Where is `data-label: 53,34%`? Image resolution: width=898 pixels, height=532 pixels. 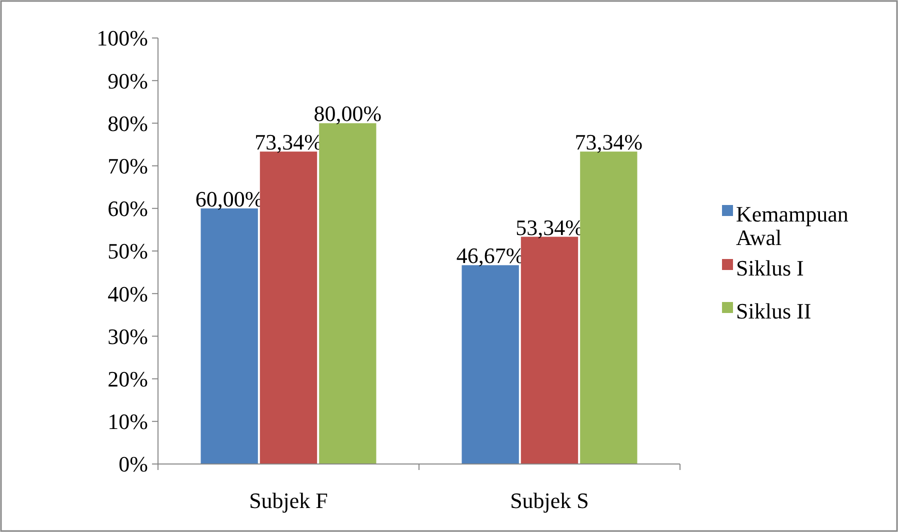 data-label: 53,34% is located at coordinates (550, 227).